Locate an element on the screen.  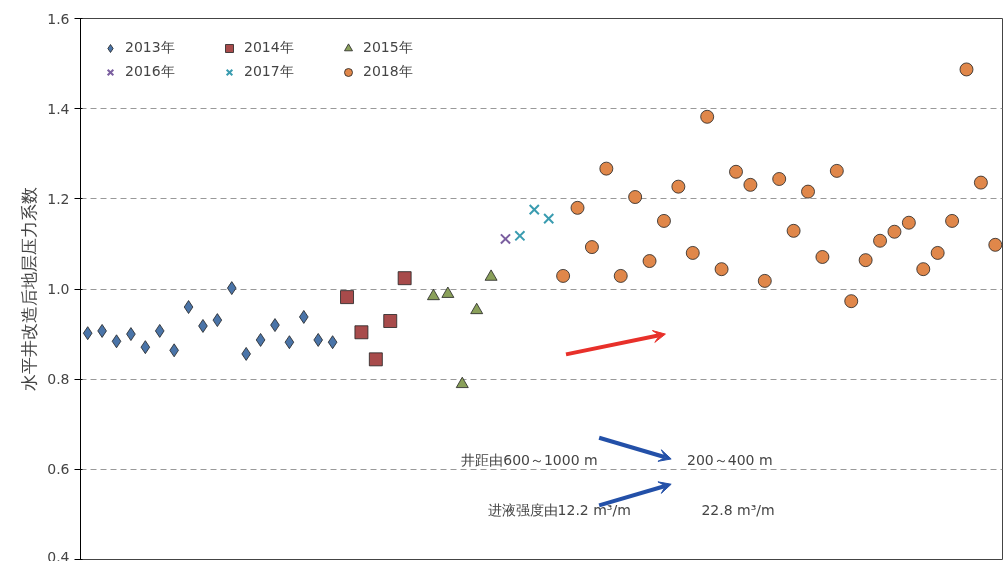
y-axis-title: 水平井改造后地层压力系数 is located at coordinates (29, 289).